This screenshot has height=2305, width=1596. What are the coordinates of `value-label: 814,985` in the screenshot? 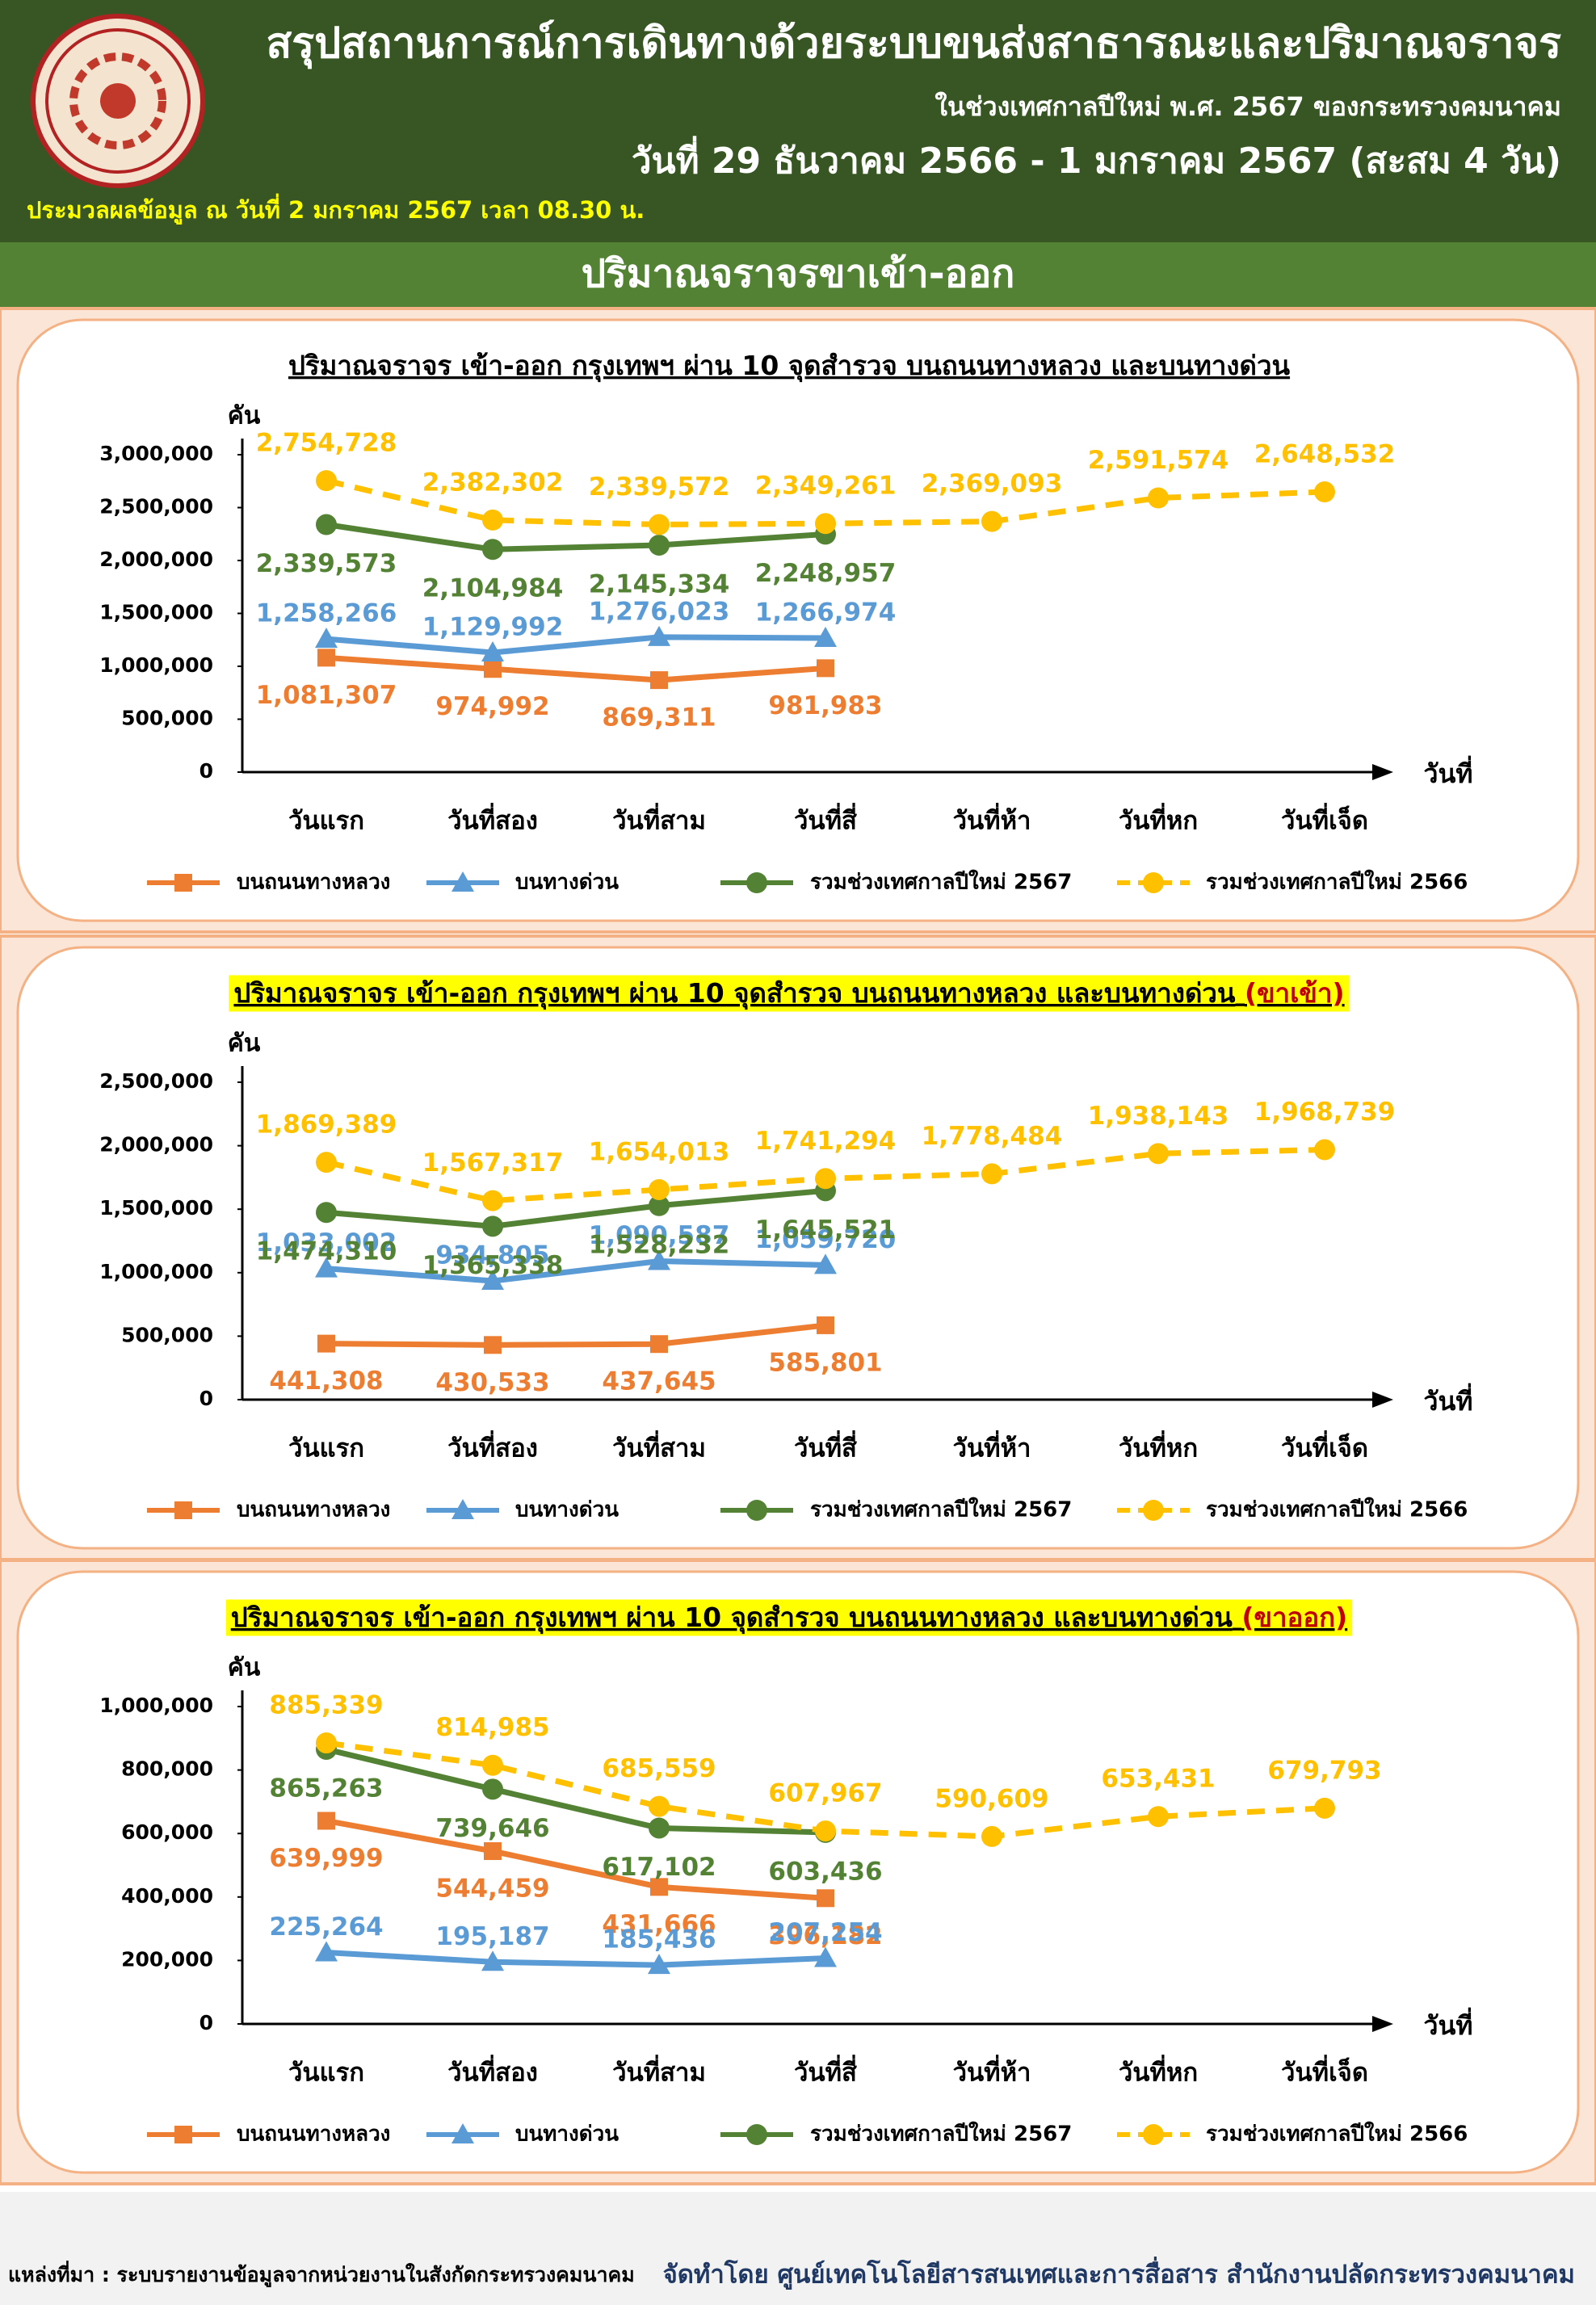 It's located at (492, 1727).